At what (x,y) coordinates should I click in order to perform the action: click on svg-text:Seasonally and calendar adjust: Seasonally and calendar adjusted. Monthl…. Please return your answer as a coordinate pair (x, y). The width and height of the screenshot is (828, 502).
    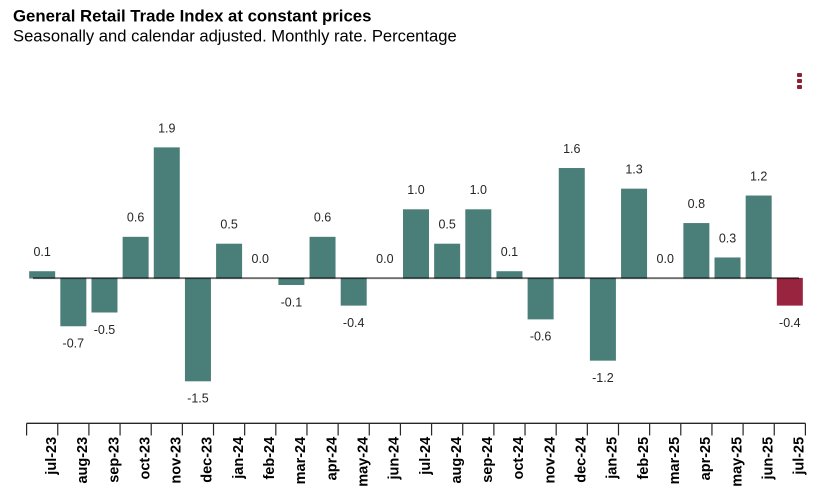
    Looking at the image, I should click on (235, 36).